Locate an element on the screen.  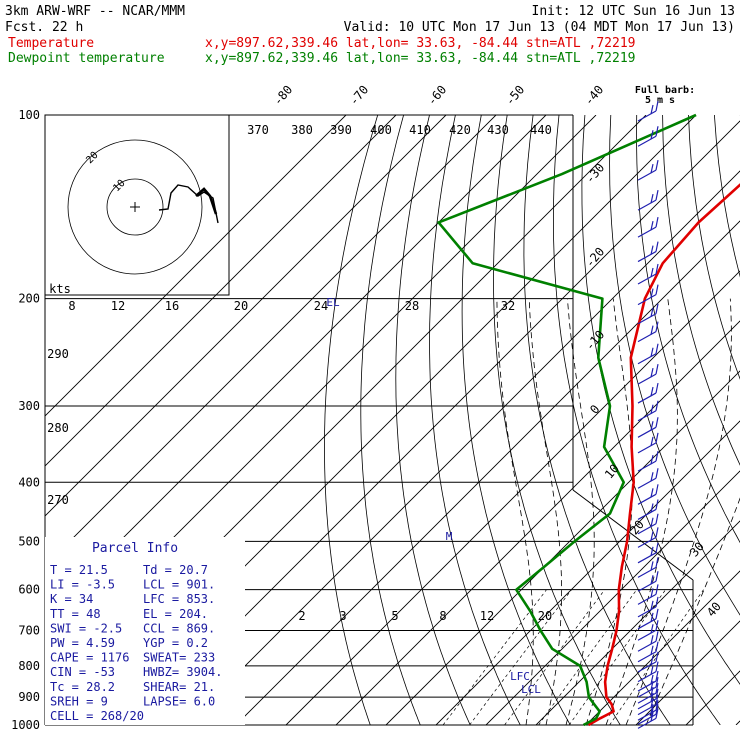
pressure-label: 600 is located at coordinates (29, 590).